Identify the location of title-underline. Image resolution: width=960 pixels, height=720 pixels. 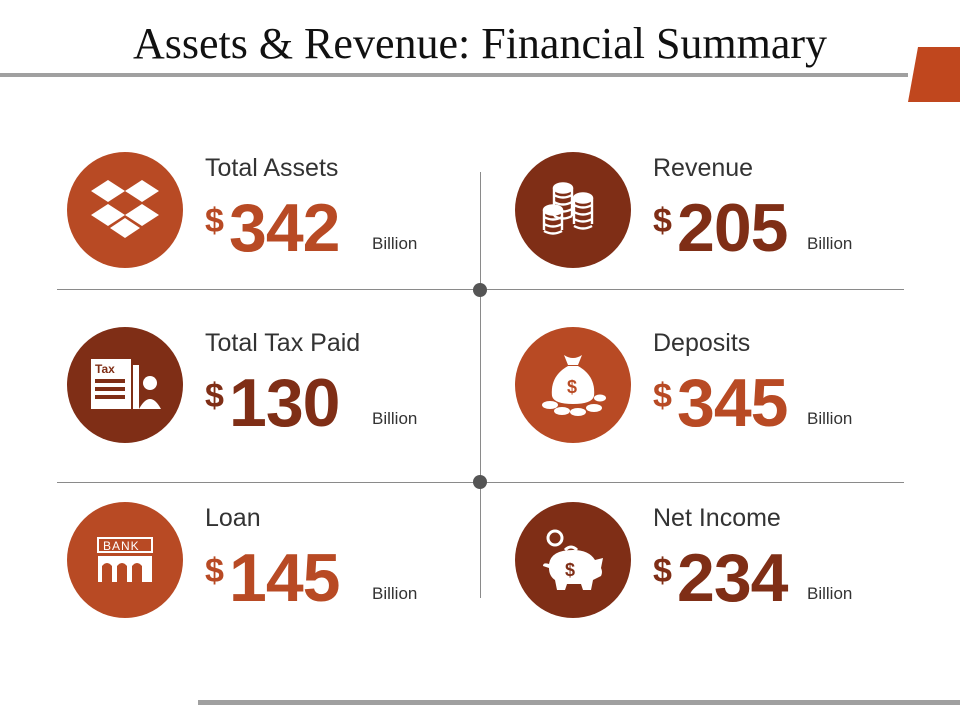
(454, 75).